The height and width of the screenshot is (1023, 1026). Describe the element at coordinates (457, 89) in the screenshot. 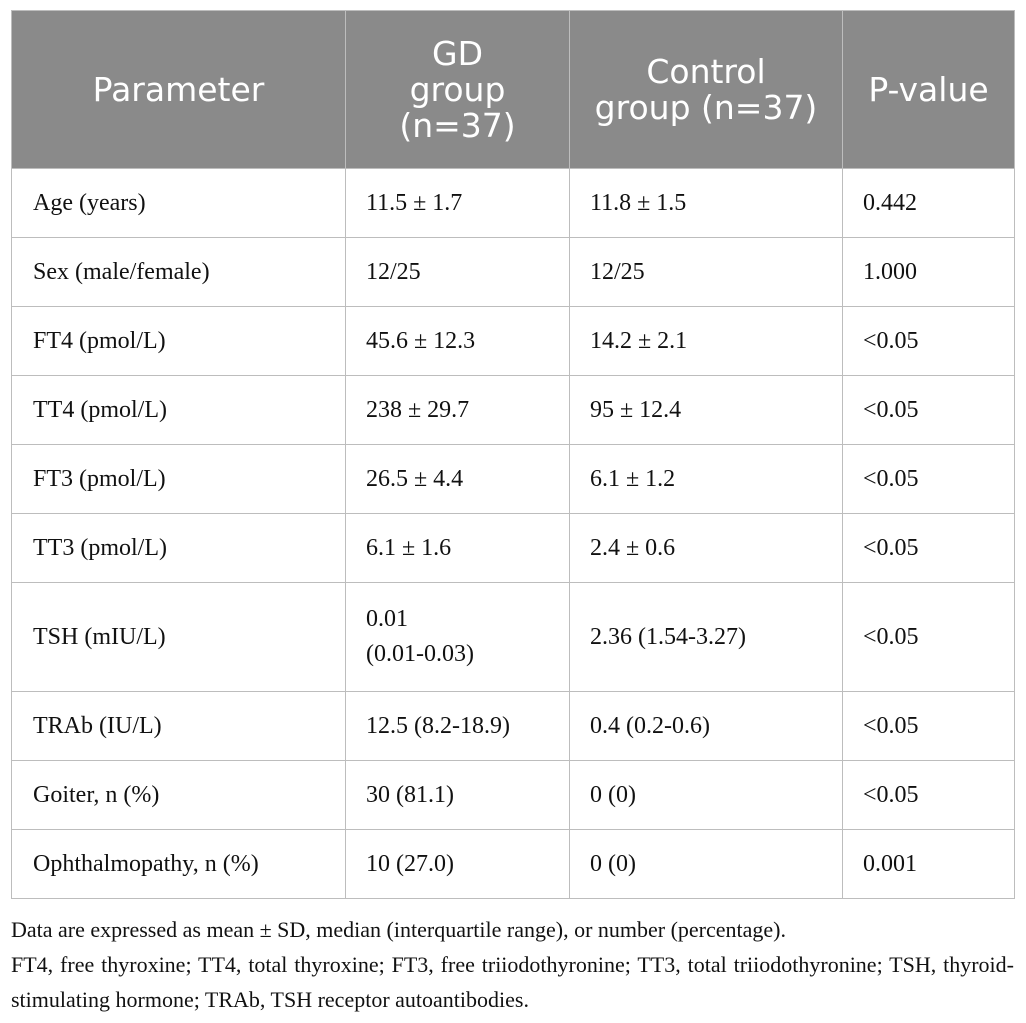

I see `header-gd-group: GD group (n=37)` at that location.